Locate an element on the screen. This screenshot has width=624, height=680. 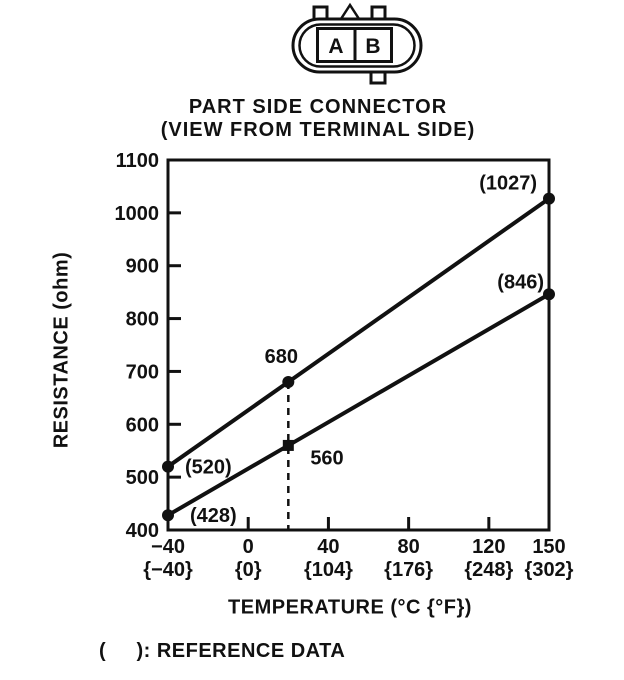
connector-title-line1: PART SIDE CONNECTOR is located at coordinates (318, 107).